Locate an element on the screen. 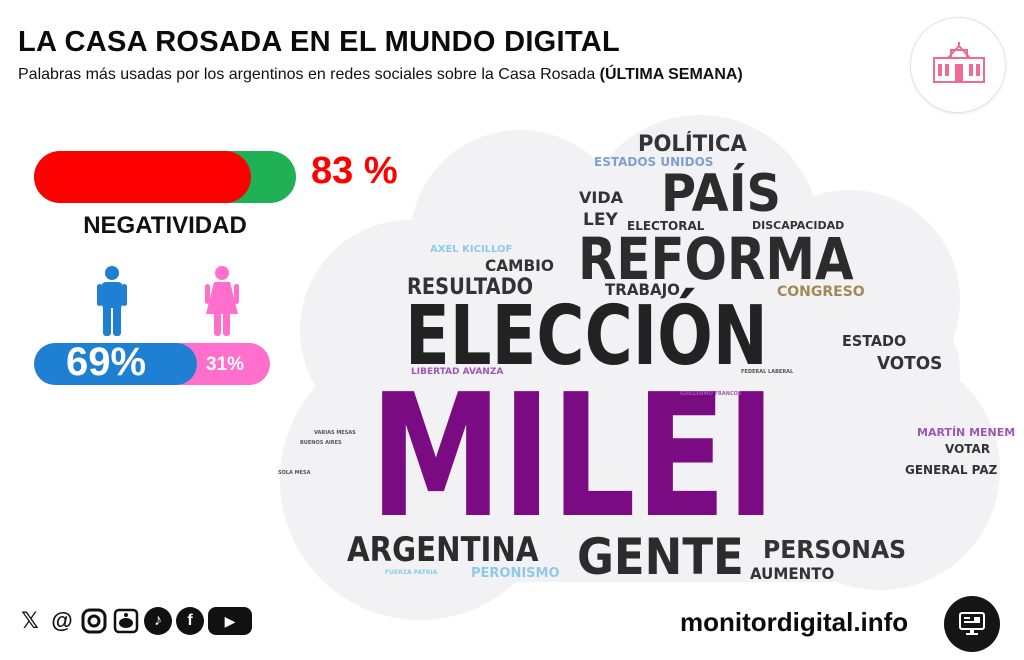 This screenshot has height=660, width=1024. word-cloud-word: VOTOS is located at coordinates (910, 363).